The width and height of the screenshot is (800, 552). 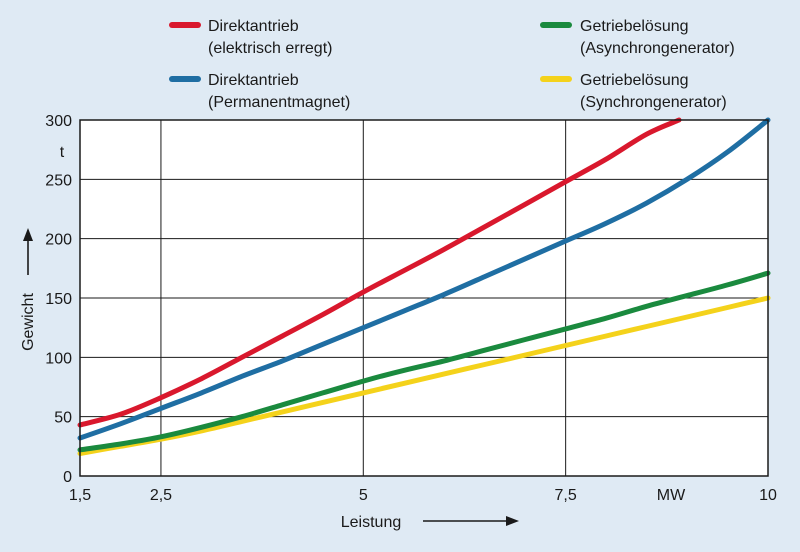 What do you see at coordinates (512, 521) in the screenshot?
I see `x-axis-arrowhead` at bounding box center [512, 521].